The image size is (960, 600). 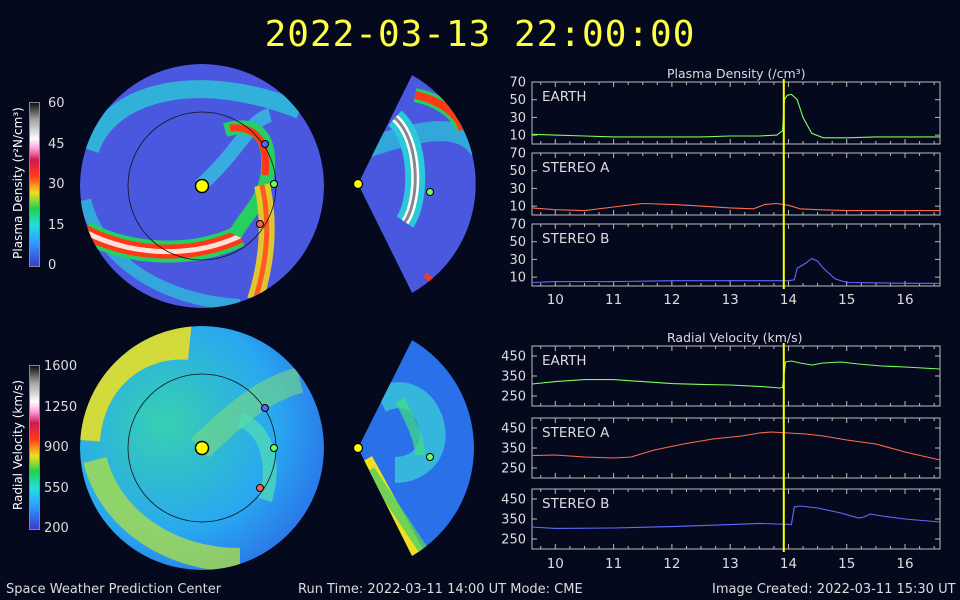 I want to click on density-x-tick-label: 12, so click(x=671, y=300).